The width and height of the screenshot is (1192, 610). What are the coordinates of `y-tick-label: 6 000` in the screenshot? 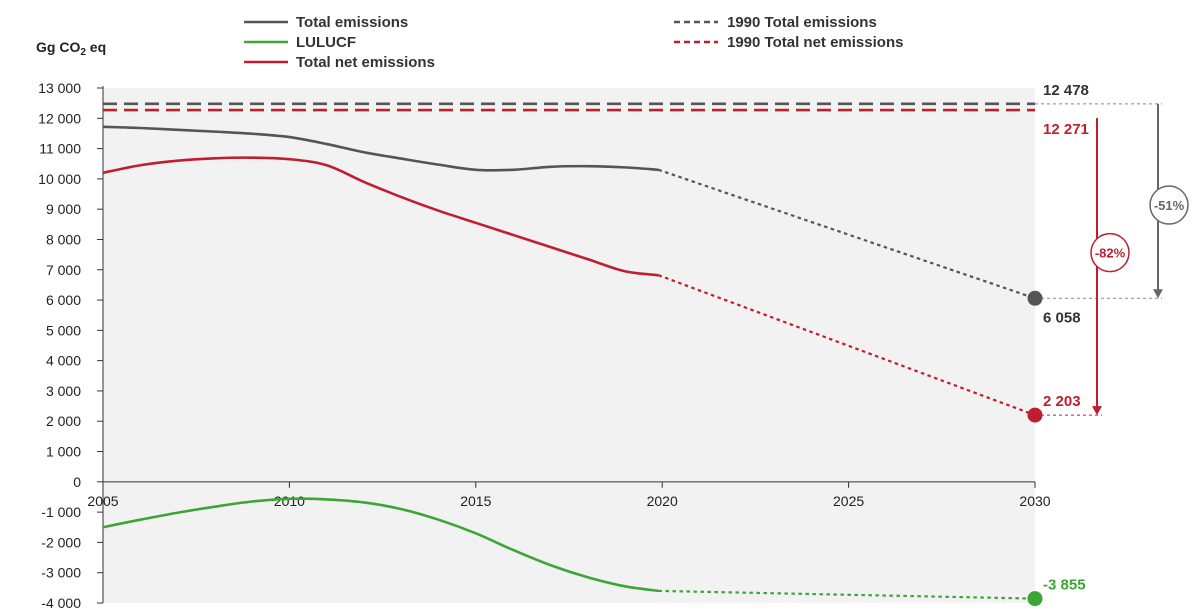 It's located at (63, 300).